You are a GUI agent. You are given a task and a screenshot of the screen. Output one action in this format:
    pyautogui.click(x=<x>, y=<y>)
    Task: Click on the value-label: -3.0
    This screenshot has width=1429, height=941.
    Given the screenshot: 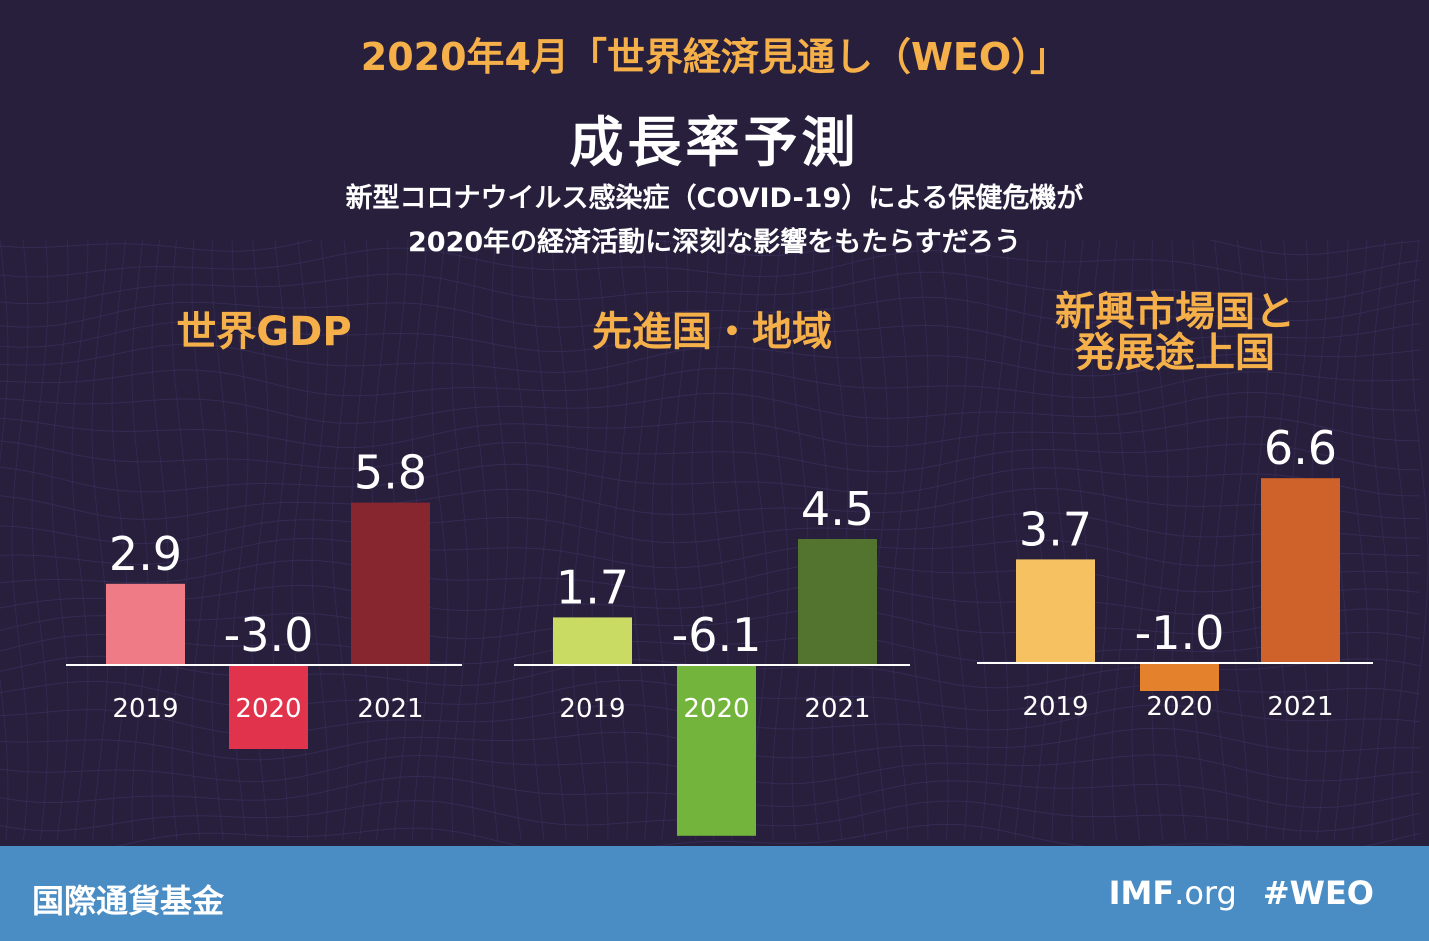 What is the action you would take?
    pyautogui.click(x=269, y=635)
    